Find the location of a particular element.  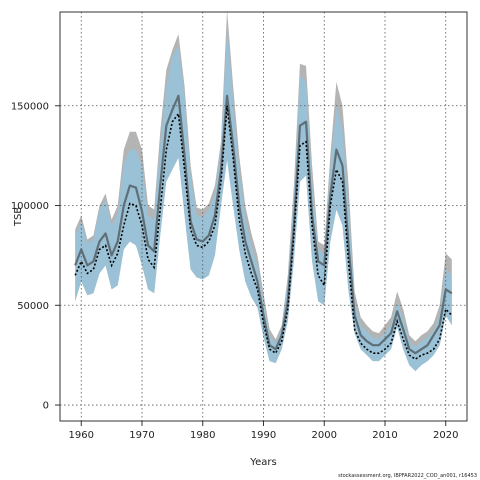

x-axis-ticks: 1960 1970 1980 1990 2000 2010 2020 is located at coordinates (263, 431).